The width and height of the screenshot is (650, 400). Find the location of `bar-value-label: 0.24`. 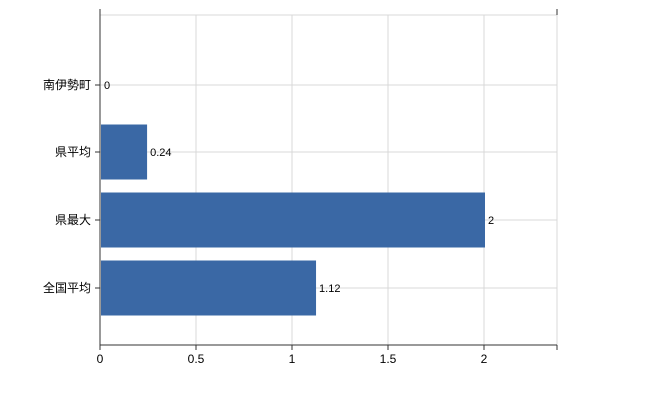

bar-value-label: 0.24 is located at coordinates (160, 153).